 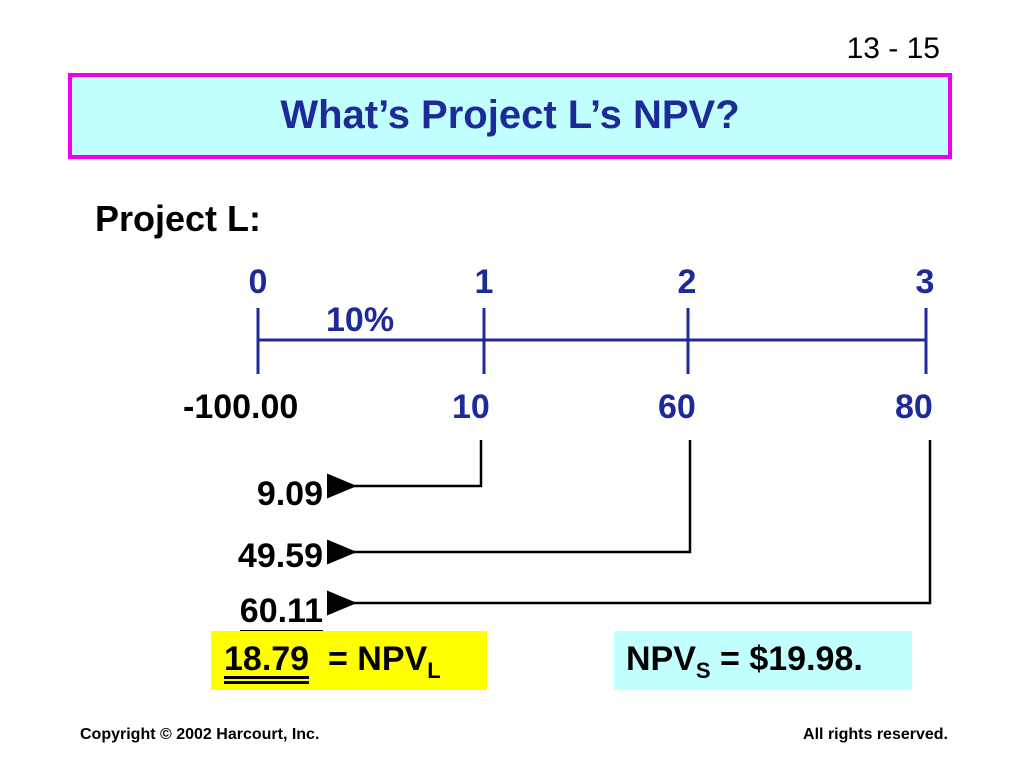 I want to click on slide-title: What’s Project L’s NPV?, so click(x=510, y=115).